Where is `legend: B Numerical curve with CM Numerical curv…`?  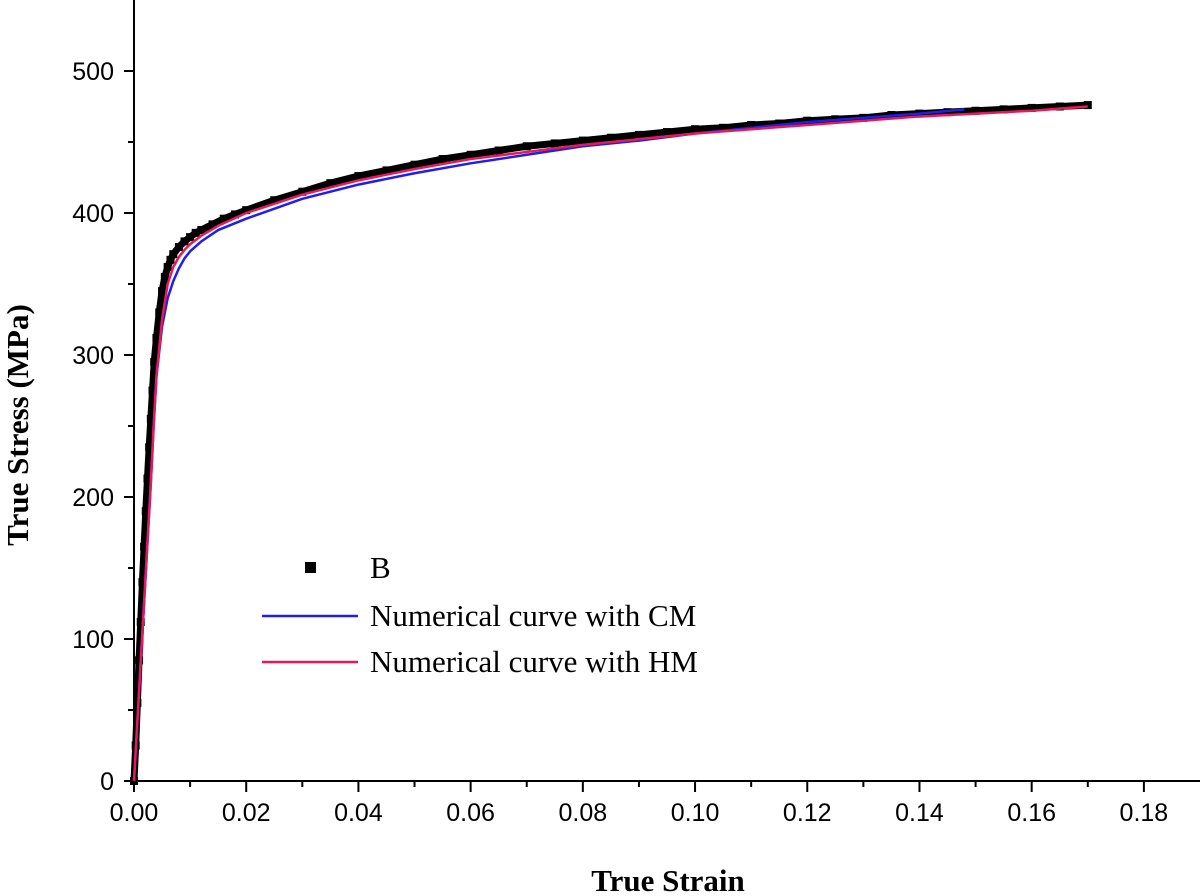 legend: B Numerical curve with CM Numerical curv… is located at coordinates (480, 614).